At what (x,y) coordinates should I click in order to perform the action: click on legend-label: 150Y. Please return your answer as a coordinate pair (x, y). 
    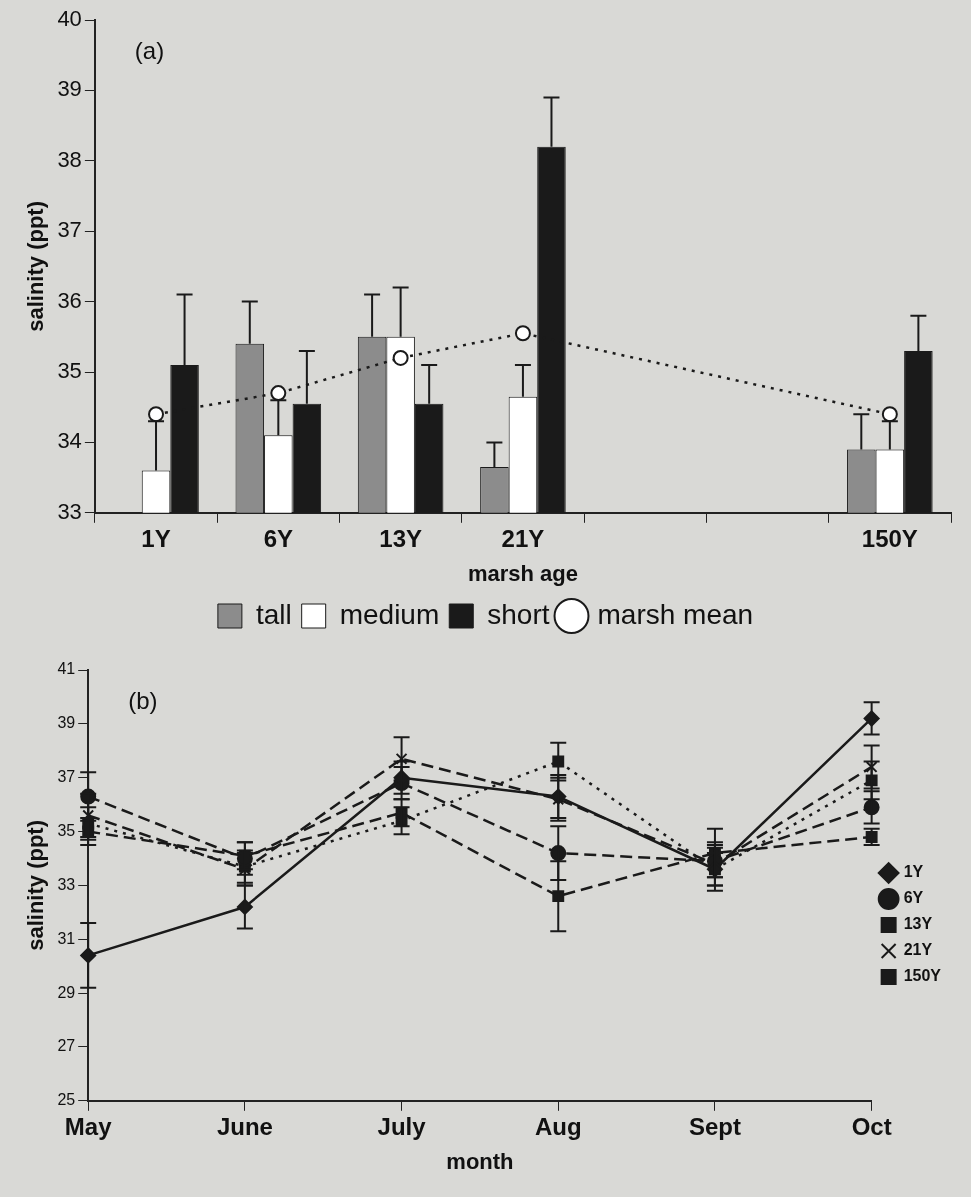
    Looking at the image, I should click on (922, 976).